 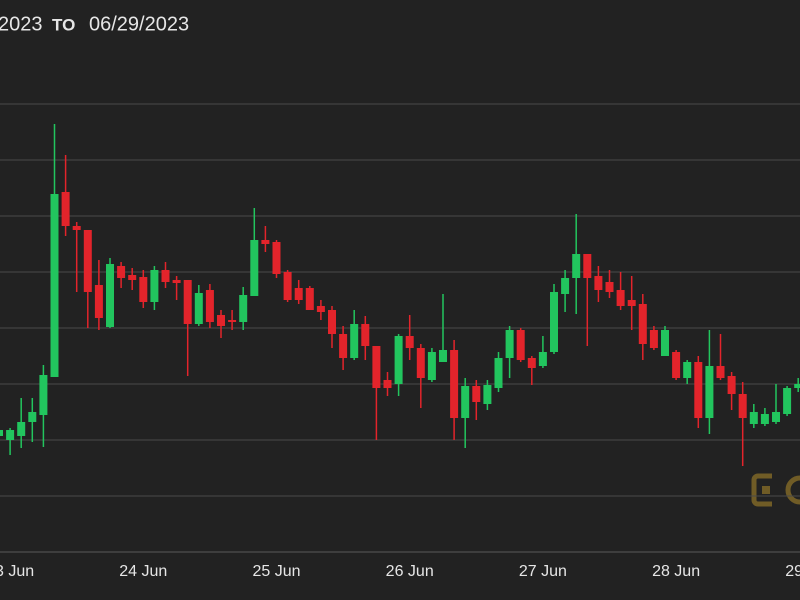 What do you see at coordinates (775, 490) in the screenshot?
I see `watermark-logo` at bounding box center [775, 490].